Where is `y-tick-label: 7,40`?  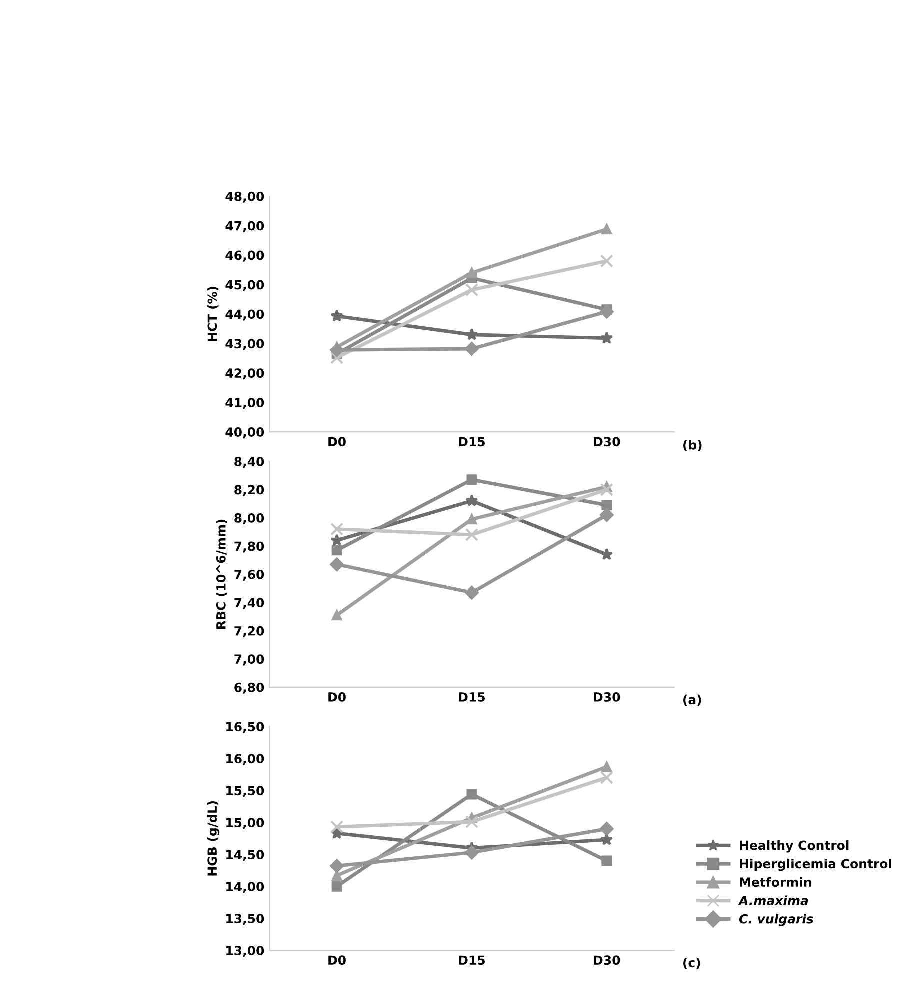 y-tick-label: 7,40 is located at coordinates (249, 604).